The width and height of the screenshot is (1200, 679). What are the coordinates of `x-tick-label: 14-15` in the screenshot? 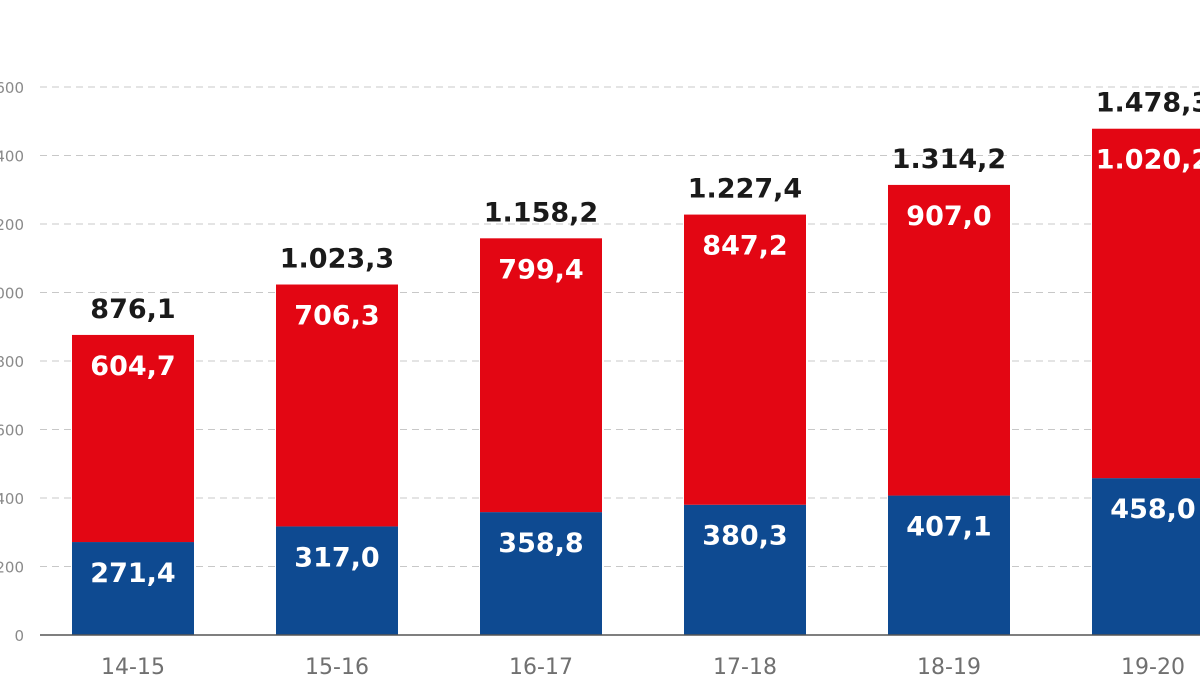 It's located at (133, 665).